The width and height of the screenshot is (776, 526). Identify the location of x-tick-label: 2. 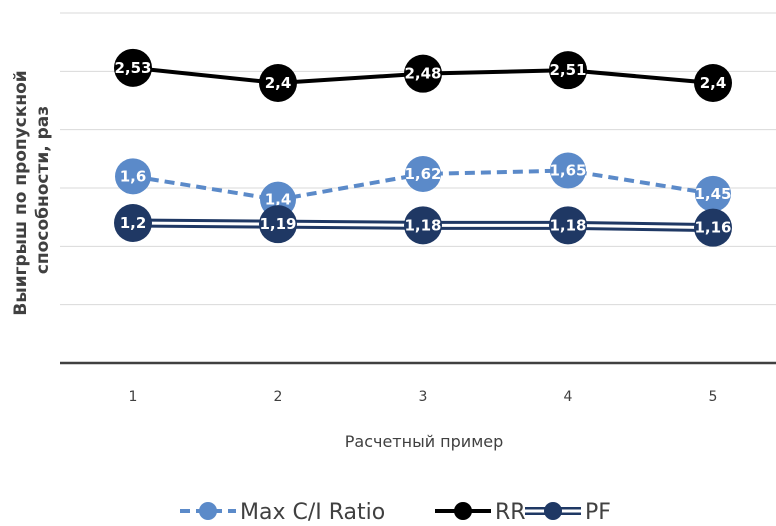
(278, 397).